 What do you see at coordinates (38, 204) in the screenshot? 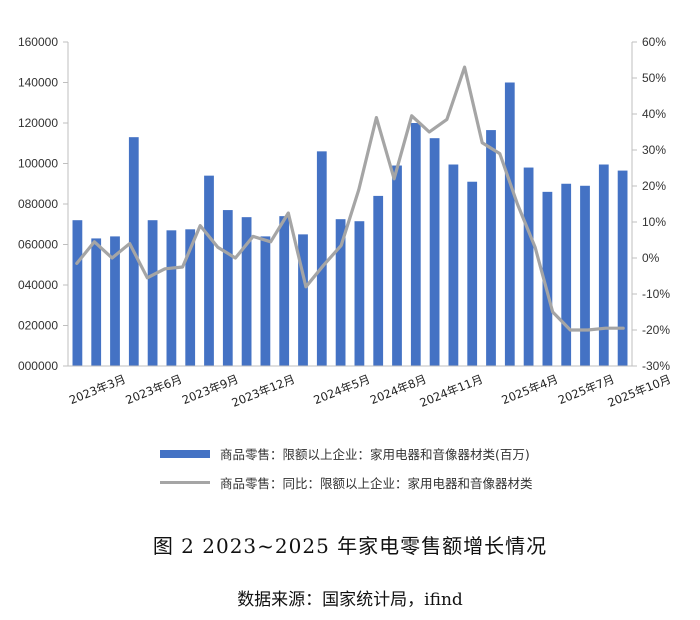
I see `left-tick-label: 080000` at bounding box center [38, 204].